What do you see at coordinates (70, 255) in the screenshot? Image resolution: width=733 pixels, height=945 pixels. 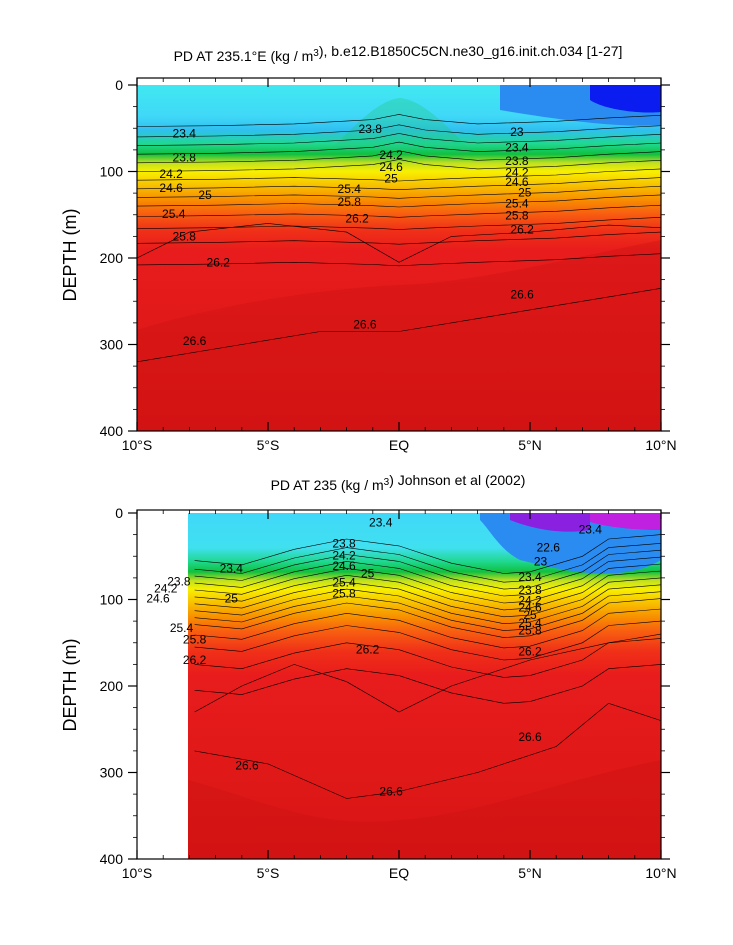 I see `panel-1-y-axis-label: DEPTH (m)` at bounding box center [70, 255].